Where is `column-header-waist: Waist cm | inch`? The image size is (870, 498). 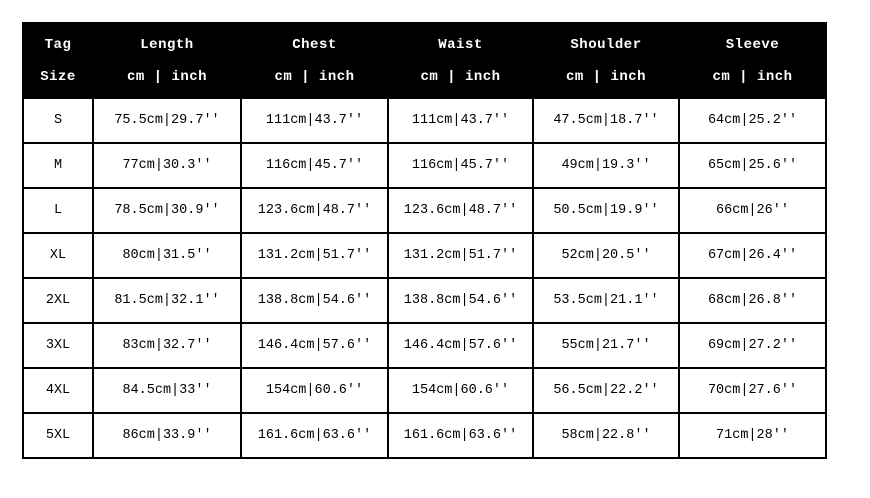
column-header-waist: Waist cm | inch is located at coordinates (460, 60).